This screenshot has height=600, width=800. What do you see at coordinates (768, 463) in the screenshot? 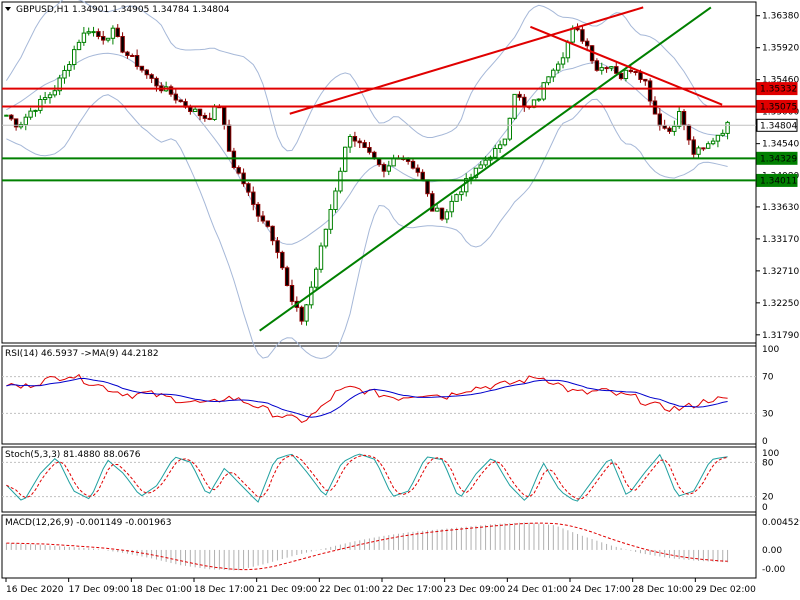
I see `stoch-tick-label: 80` at bounding box center [768, 463].